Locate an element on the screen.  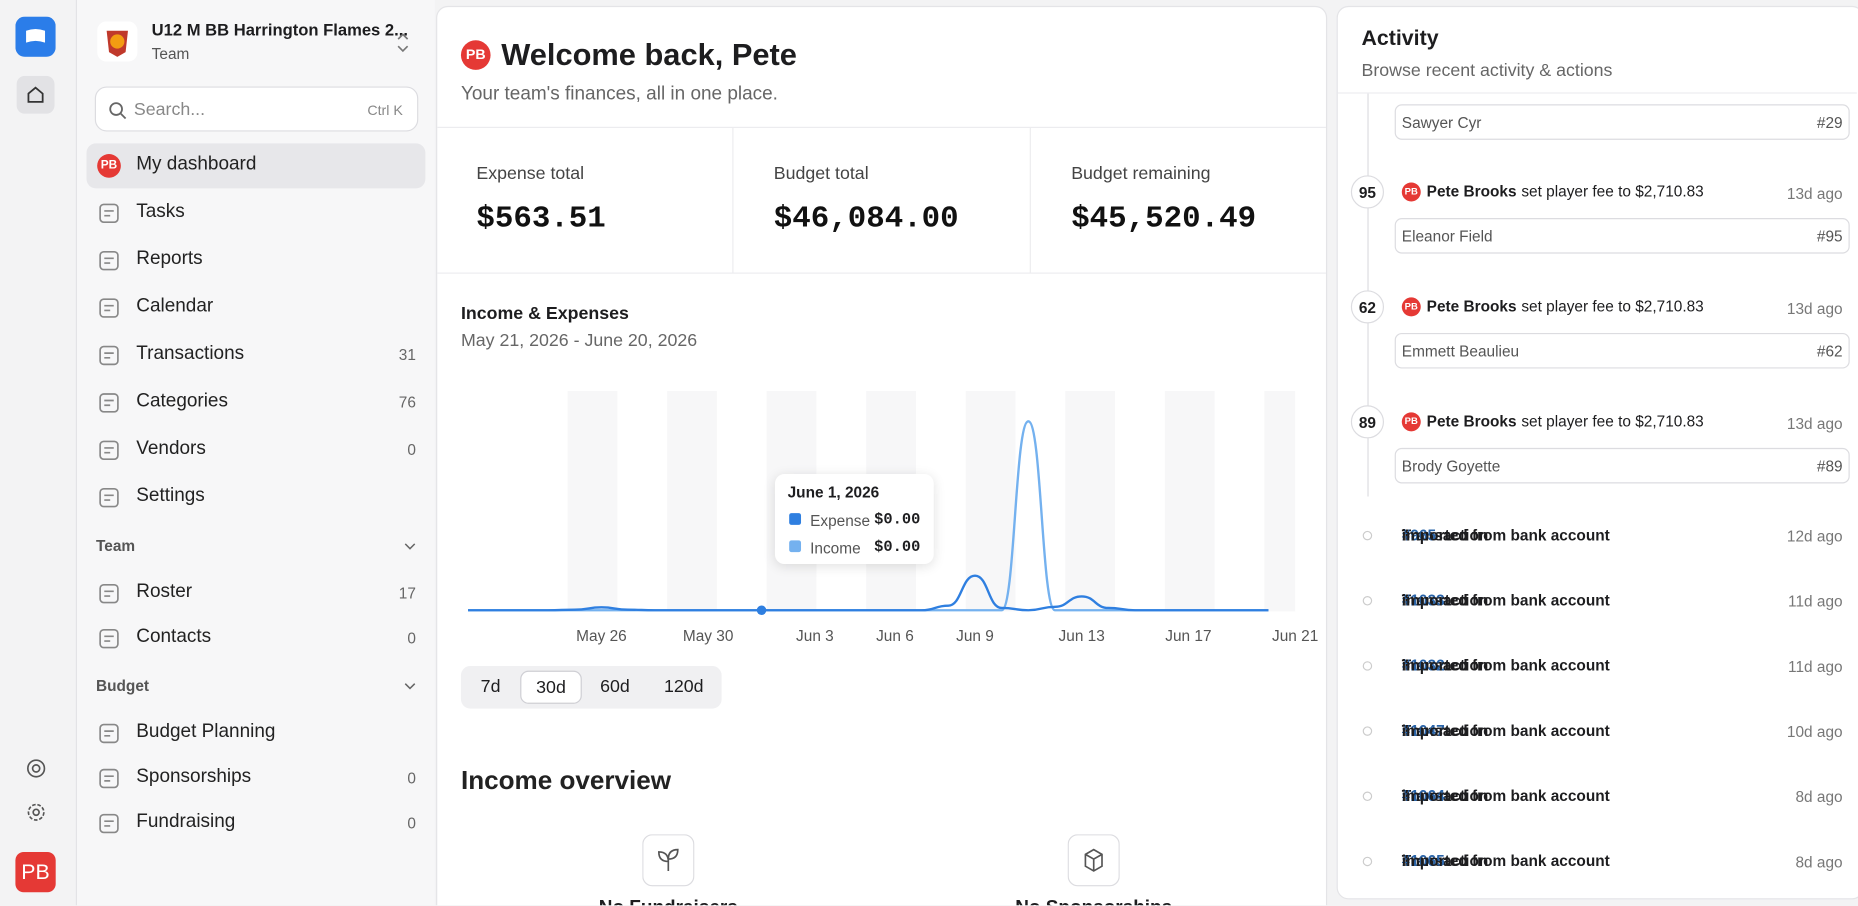
x-tick-label: Jun 21 is located at coordinates (1295, 635).